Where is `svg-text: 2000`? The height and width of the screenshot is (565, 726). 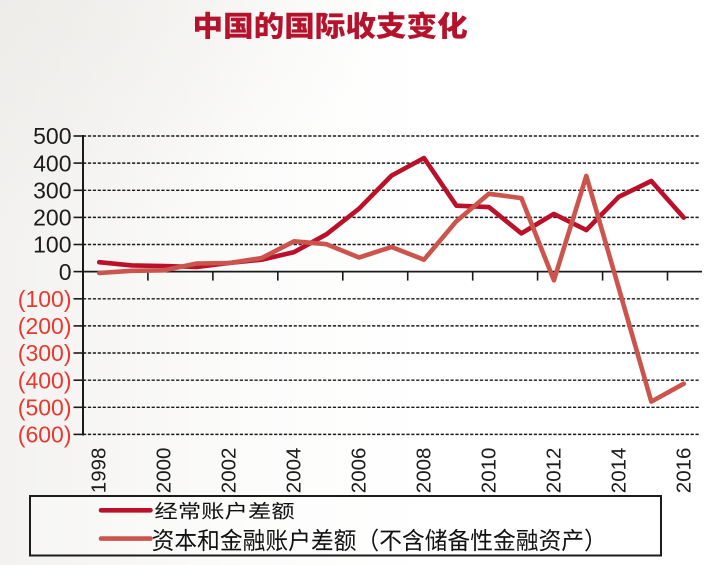 svg-text: 2000 is located at coordinates (164, 471).